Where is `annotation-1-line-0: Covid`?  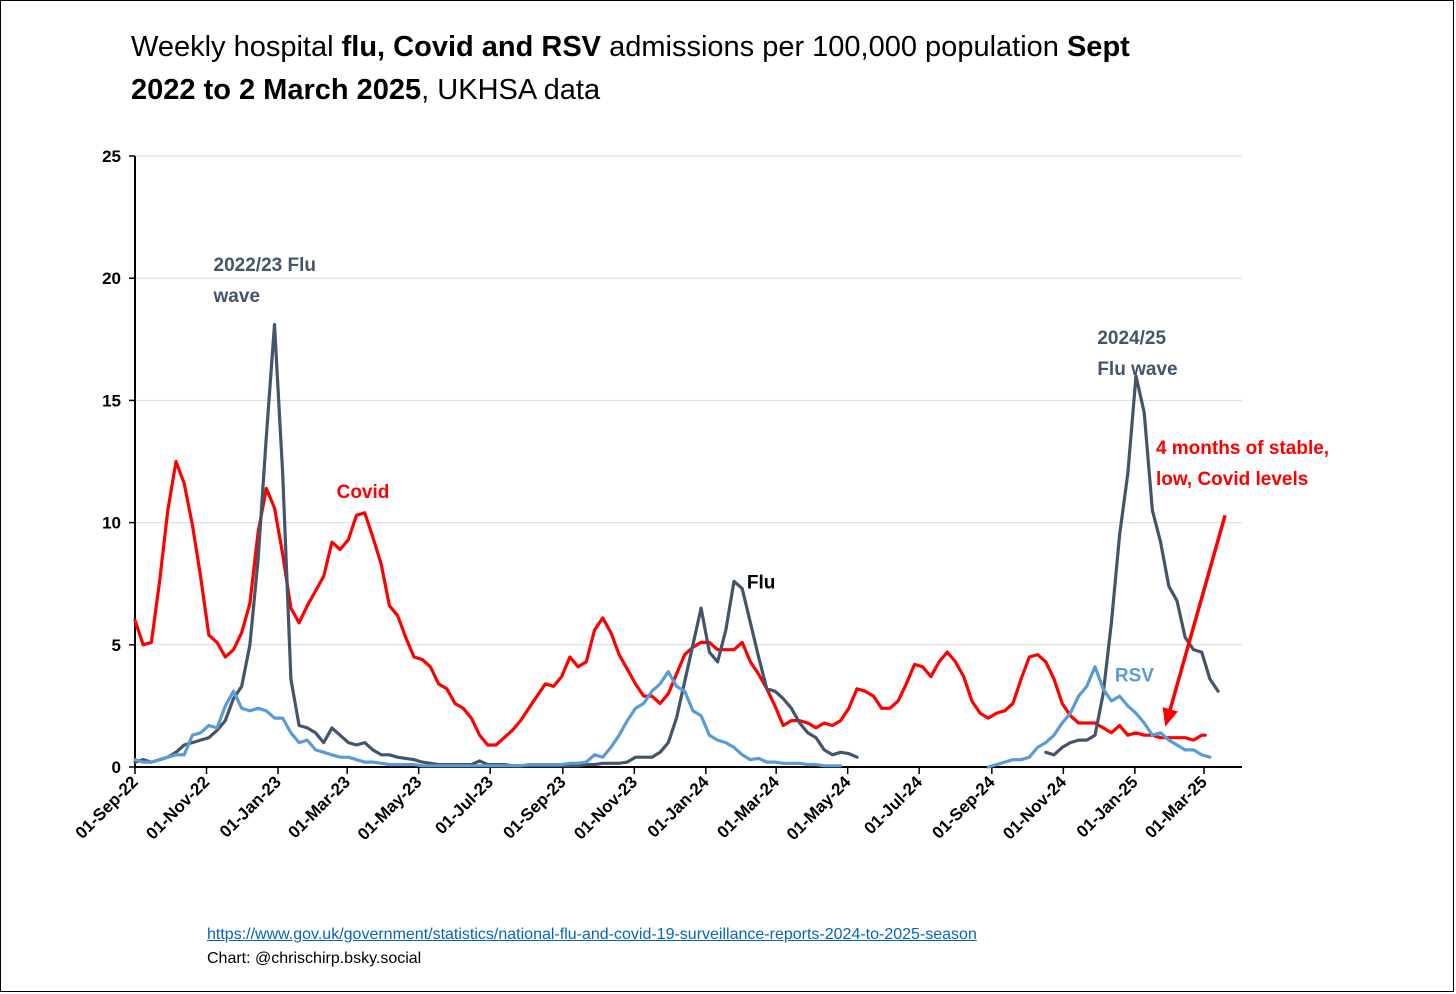 annotation-1-line-0: Covid is located at coordinates (363, 492).